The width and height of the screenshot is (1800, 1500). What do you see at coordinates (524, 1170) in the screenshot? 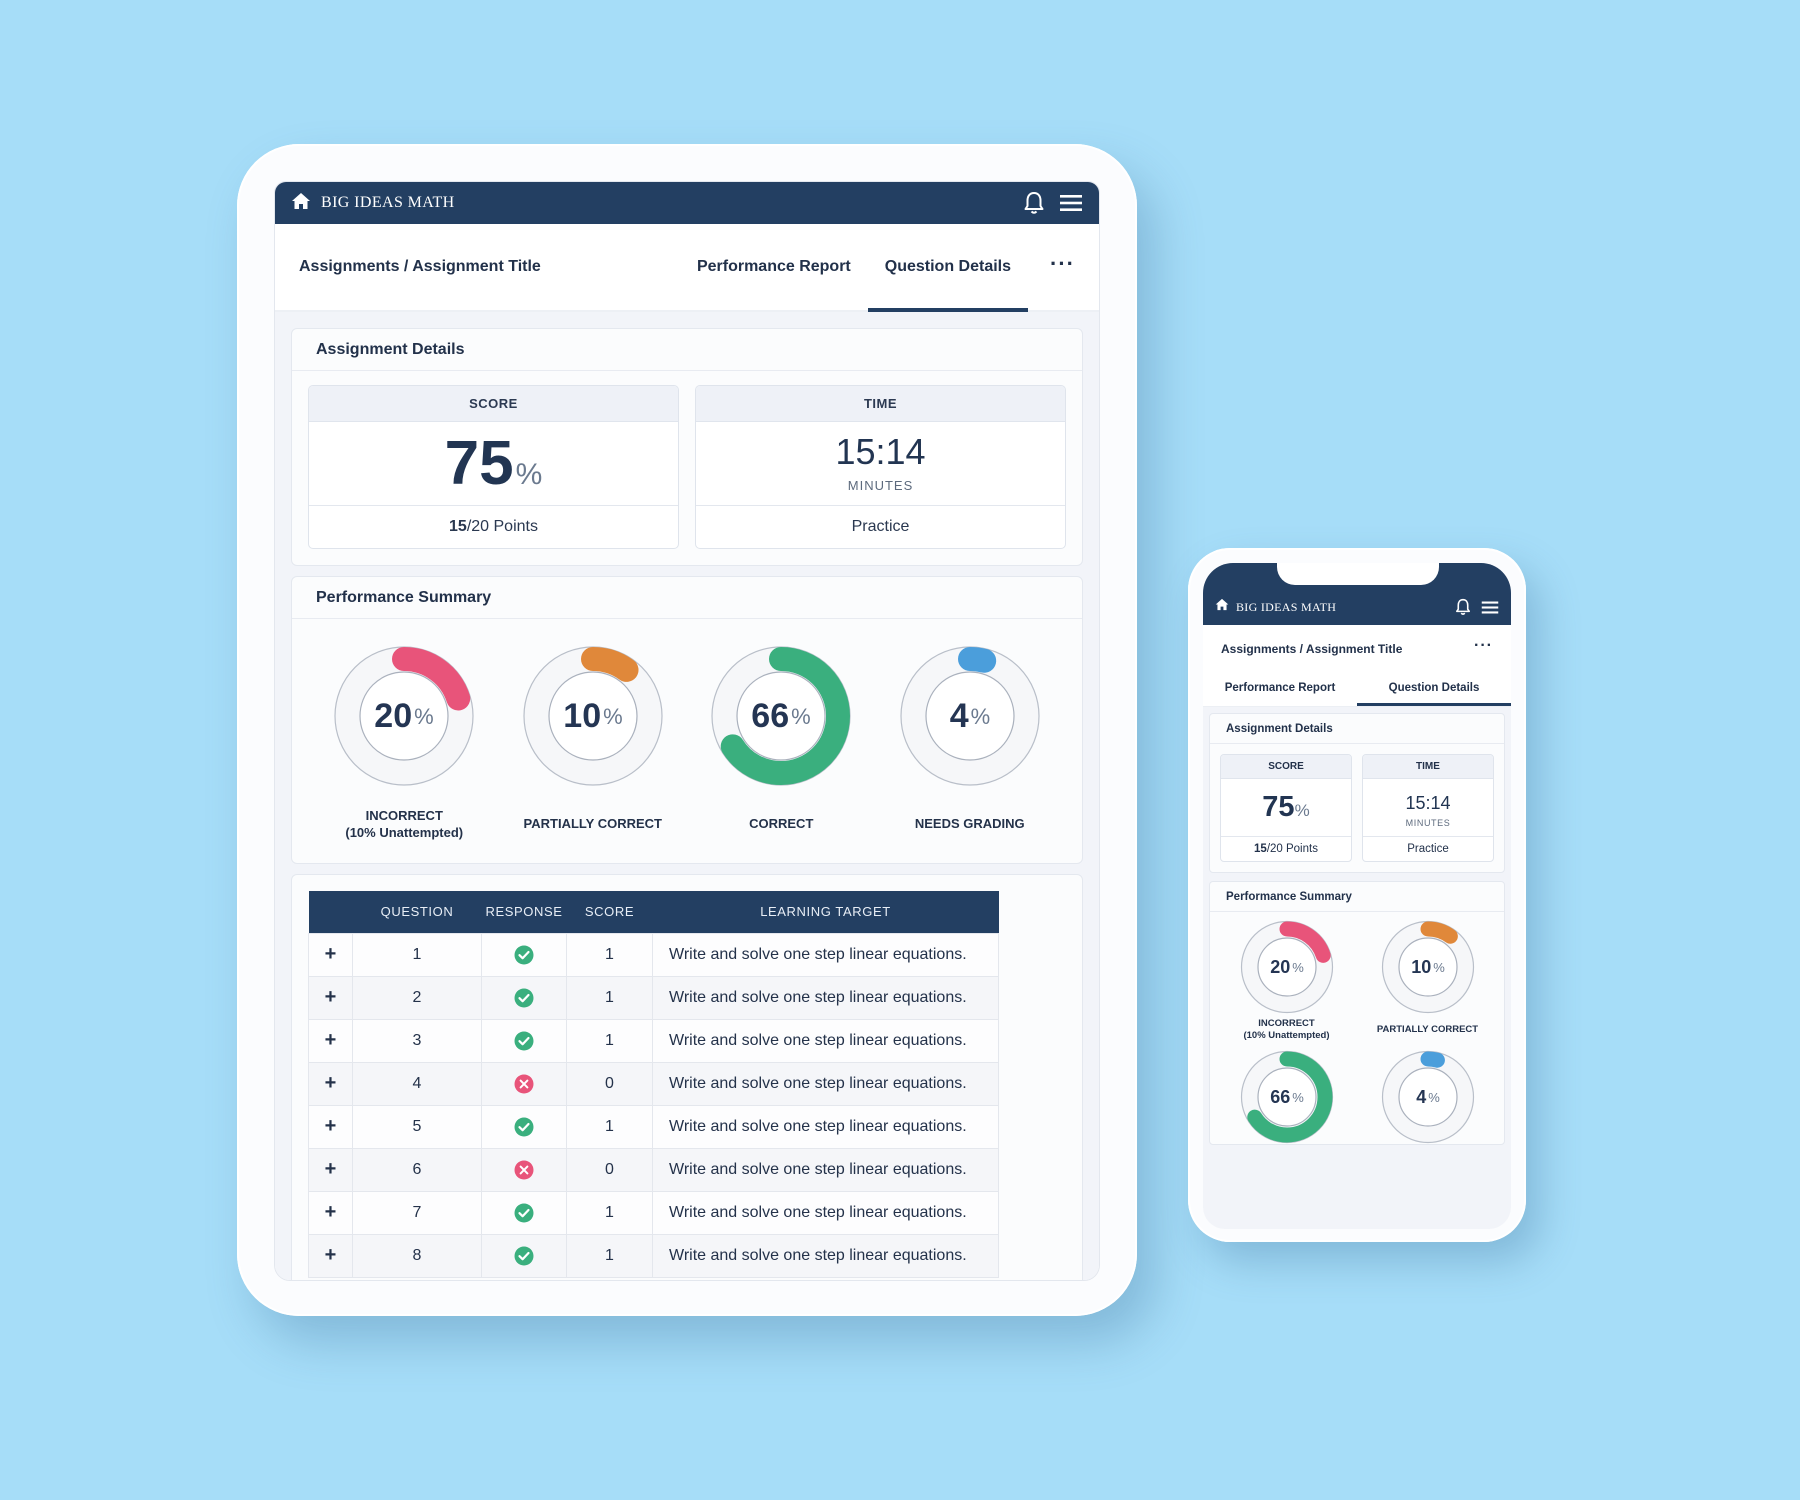
I see `x-circle-icon` at bounding box center [524, 1170].